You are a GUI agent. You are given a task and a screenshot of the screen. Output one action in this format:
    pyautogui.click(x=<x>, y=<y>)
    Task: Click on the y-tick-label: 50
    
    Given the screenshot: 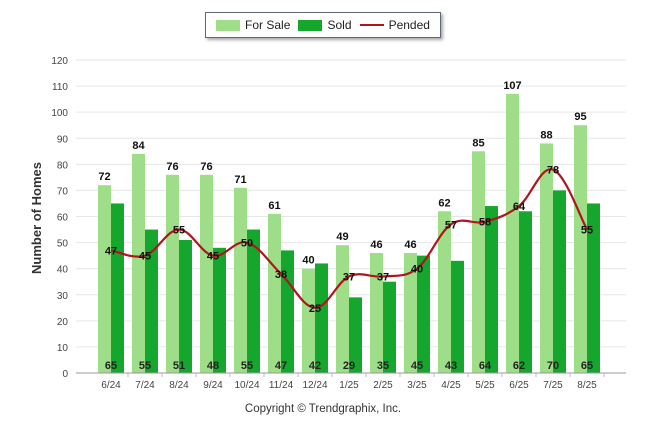 What is the action you would take?
    pyautogui.click(x=63, y=244)
    